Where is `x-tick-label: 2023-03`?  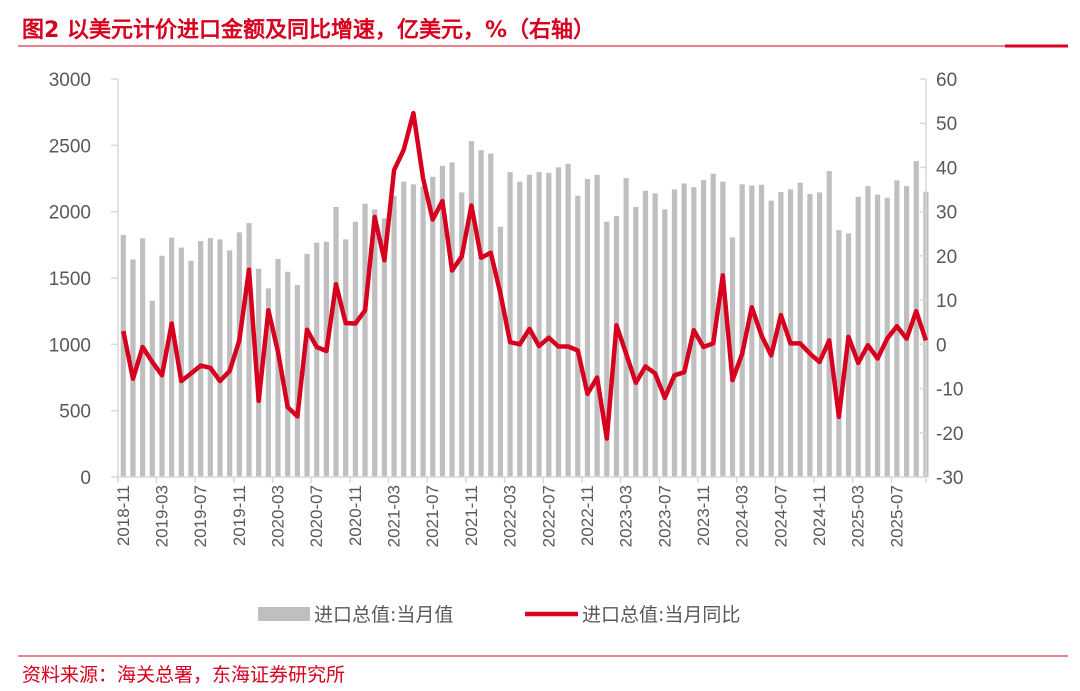
x-tick-label: 2023-03 is located at coordinates (626, 516).